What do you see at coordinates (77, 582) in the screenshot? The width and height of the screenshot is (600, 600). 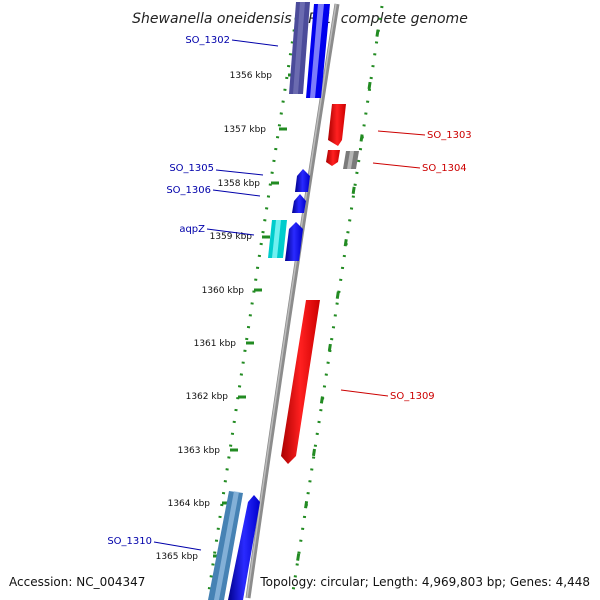 I see `accession-text: Accession: NC_004347` at bounding box center [77, 582].